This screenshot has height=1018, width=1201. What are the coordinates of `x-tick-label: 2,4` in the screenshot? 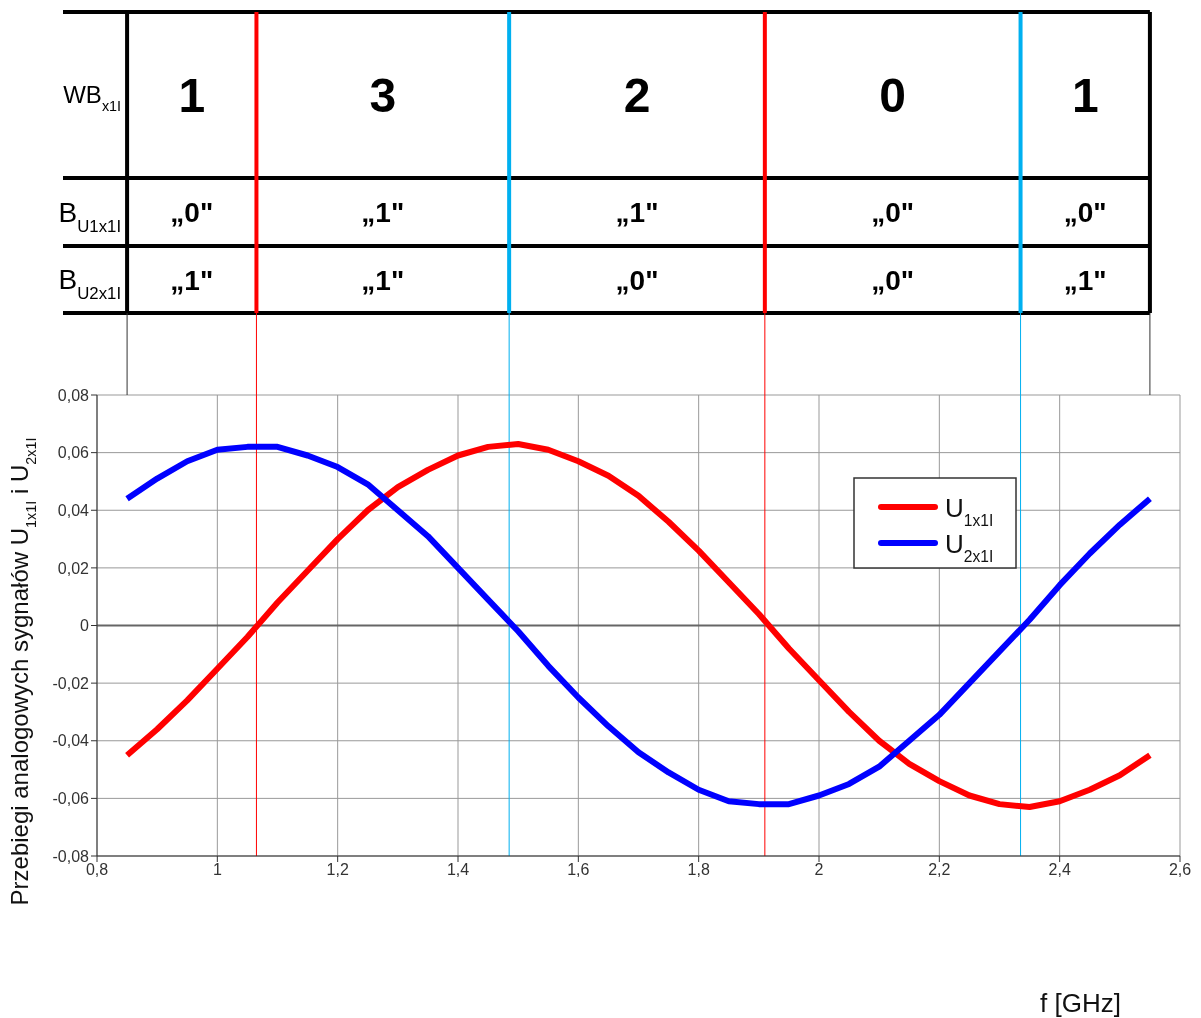 It's located at (1059, 870).